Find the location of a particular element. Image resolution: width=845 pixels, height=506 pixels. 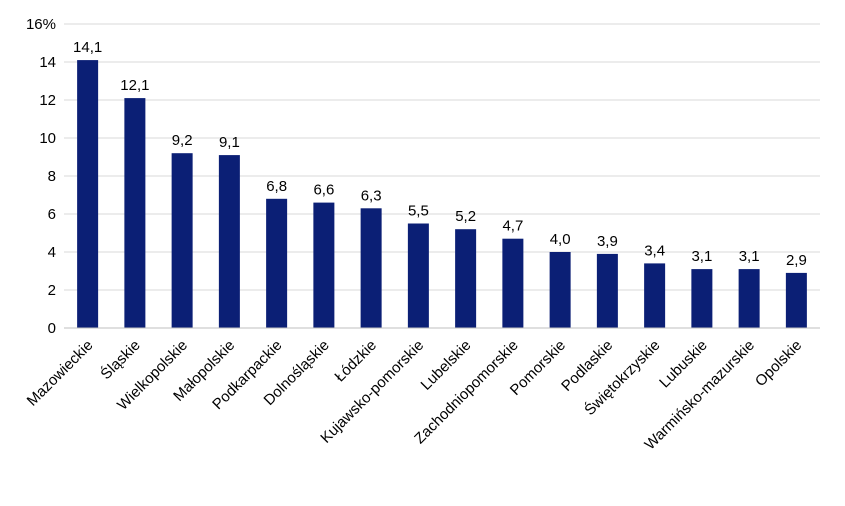

y-tick-label: 2 is located at coordinates (52, 290).